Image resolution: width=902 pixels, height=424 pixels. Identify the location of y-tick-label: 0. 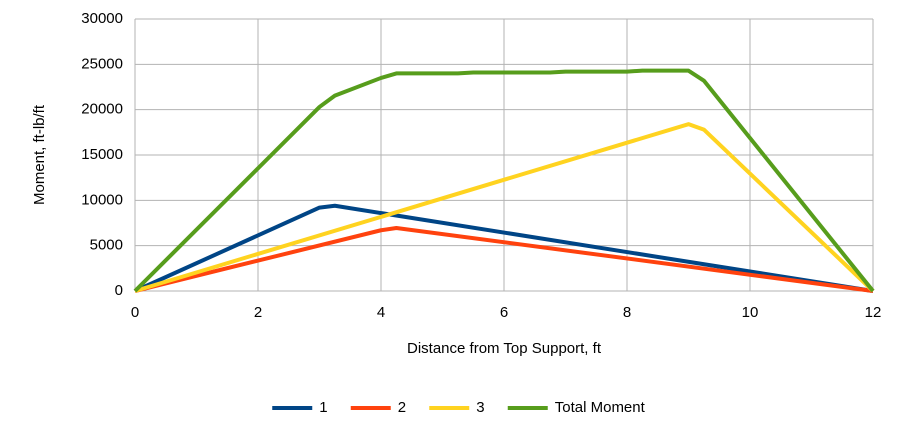
(119, 290).